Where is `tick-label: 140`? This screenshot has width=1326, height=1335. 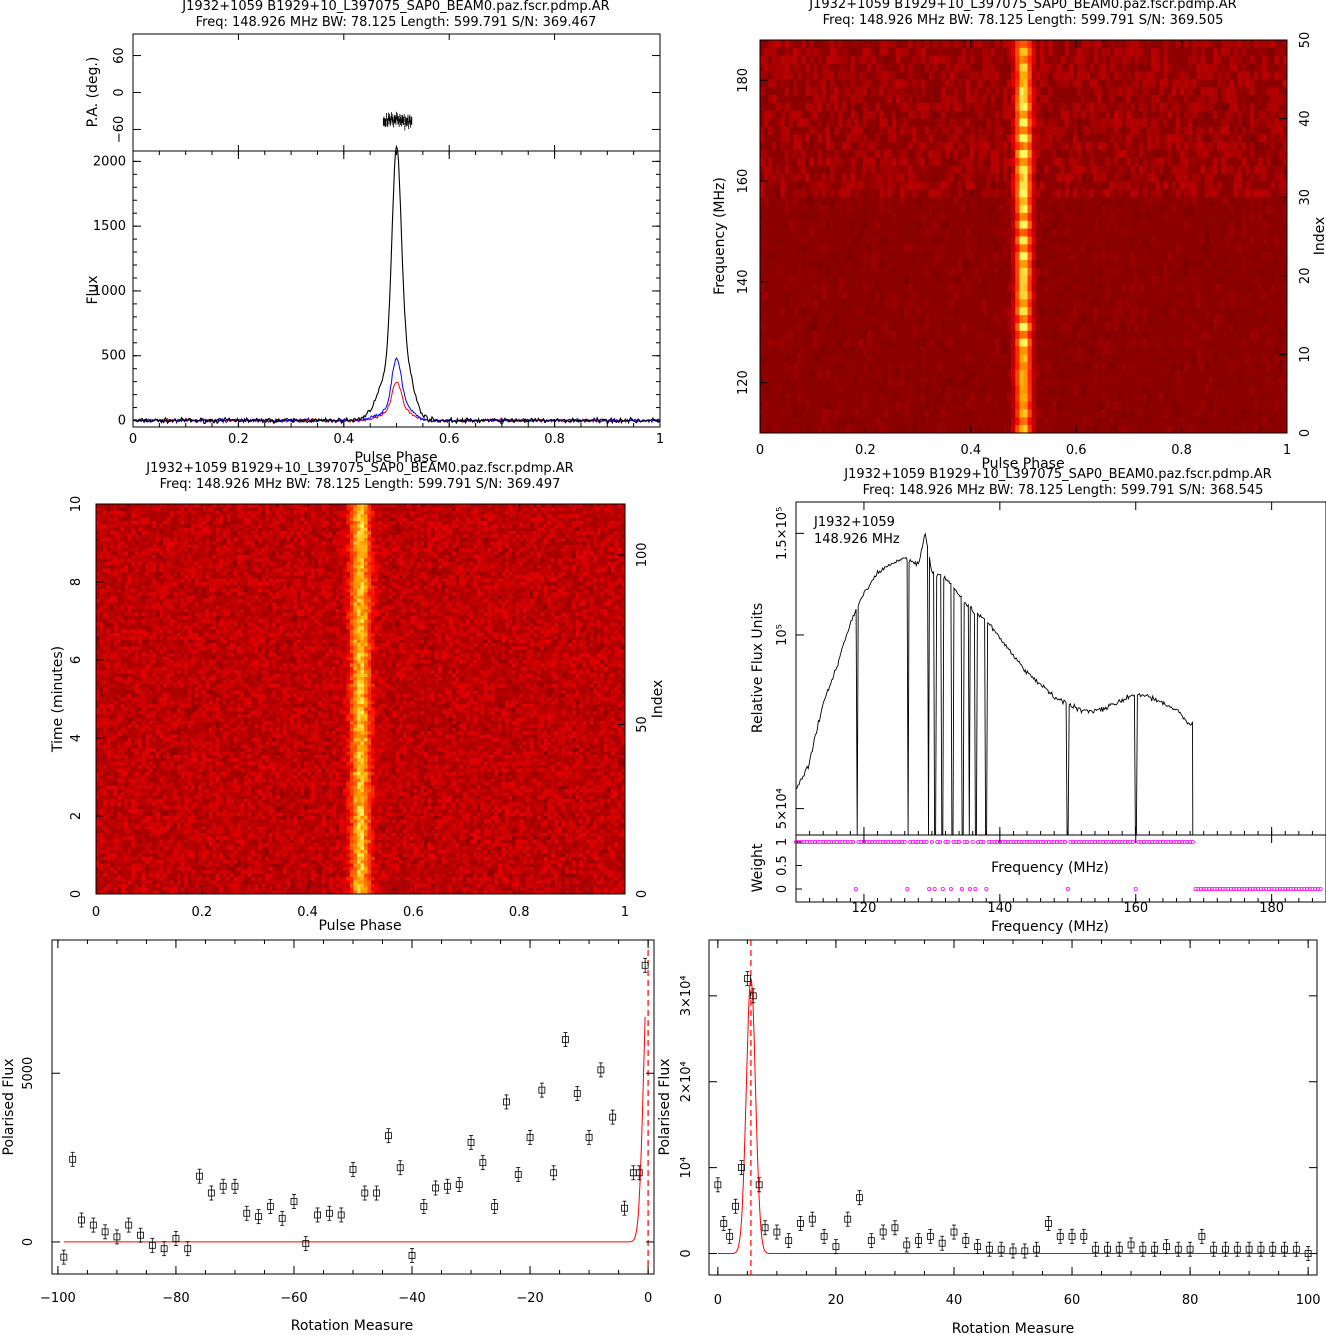 tick-label: 140 is located at coordinates (743, 281).